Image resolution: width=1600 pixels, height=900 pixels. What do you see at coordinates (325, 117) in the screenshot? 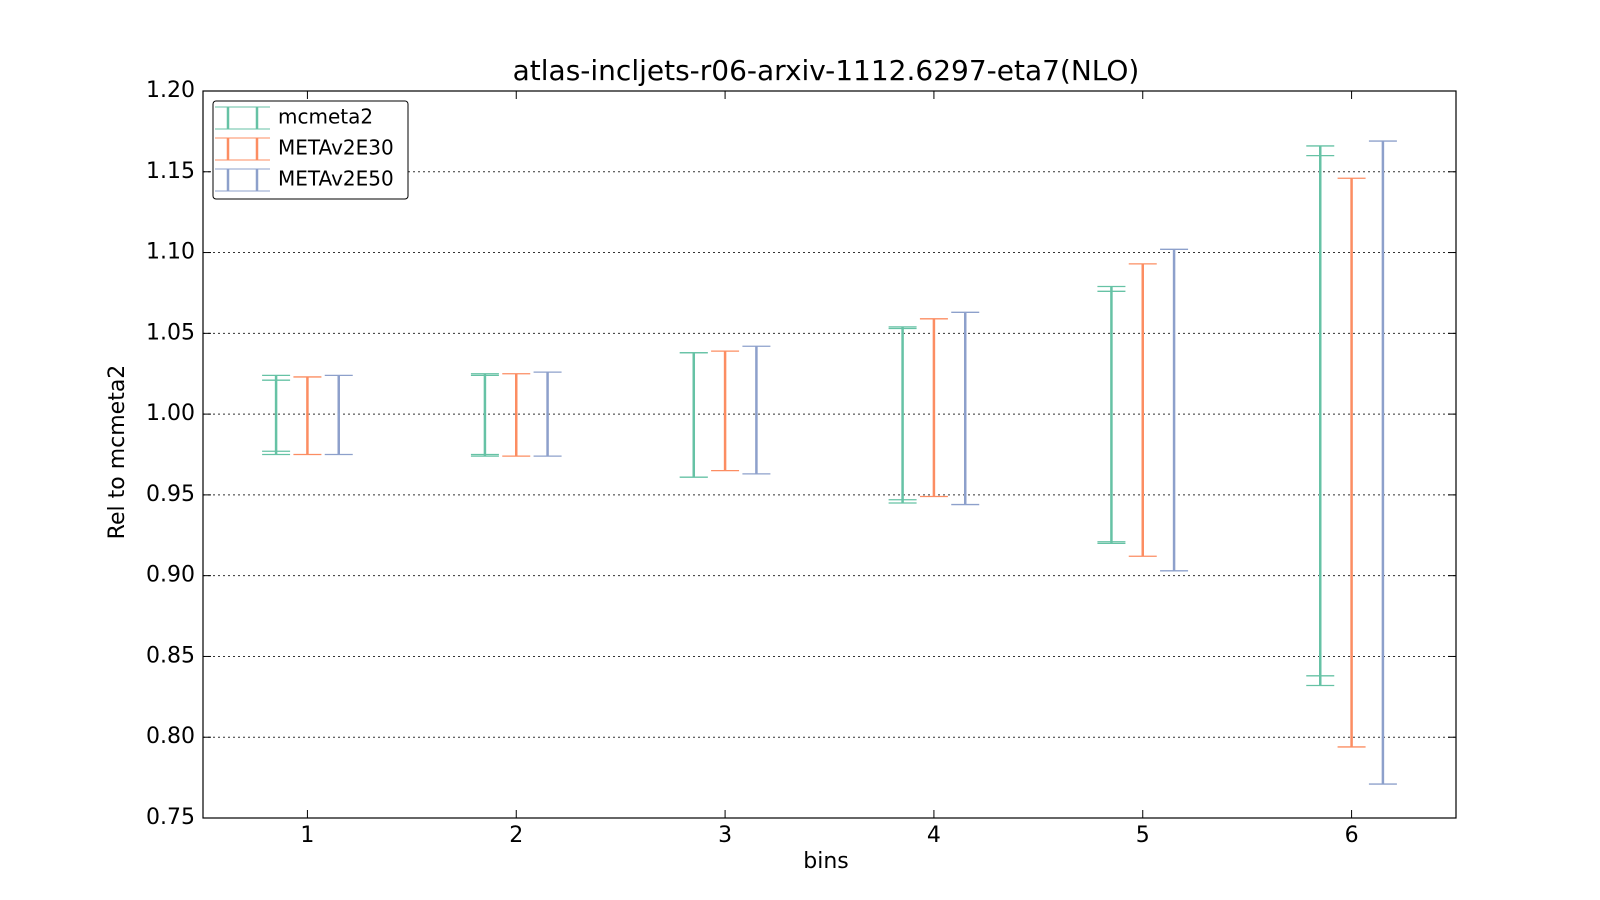
I see `legend-label: mcmeta2` at bounding box center [325, 117].